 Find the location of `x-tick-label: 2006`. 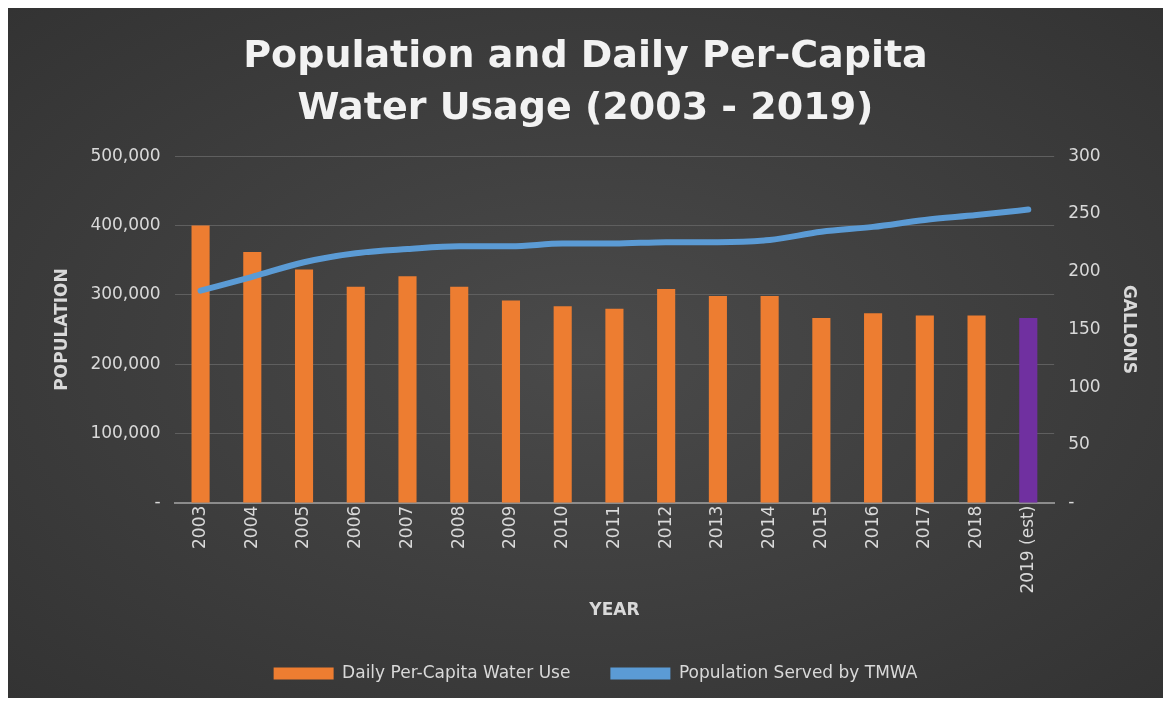

x-tick-label: 2006 is located at coordinates (354, 527).